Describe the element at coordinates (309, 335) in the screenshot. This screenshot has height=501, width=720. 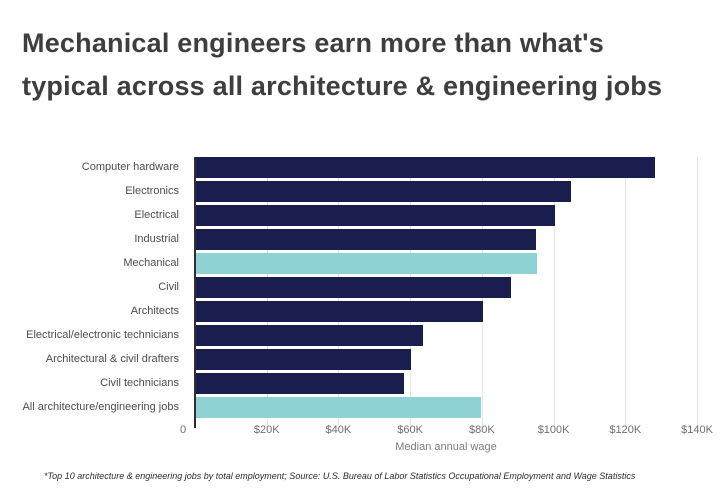
I see `bar-electrical-electronic-technicians` at that location.